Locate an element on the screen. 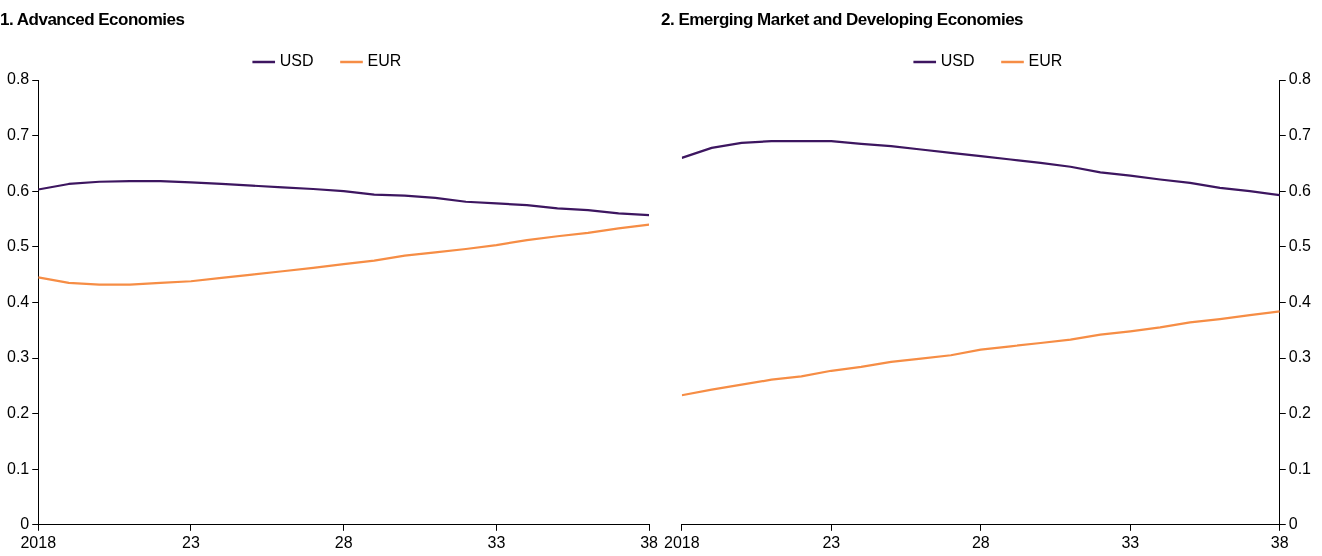  y-tick-label: 0.5 is located at coordinates (18, 246).